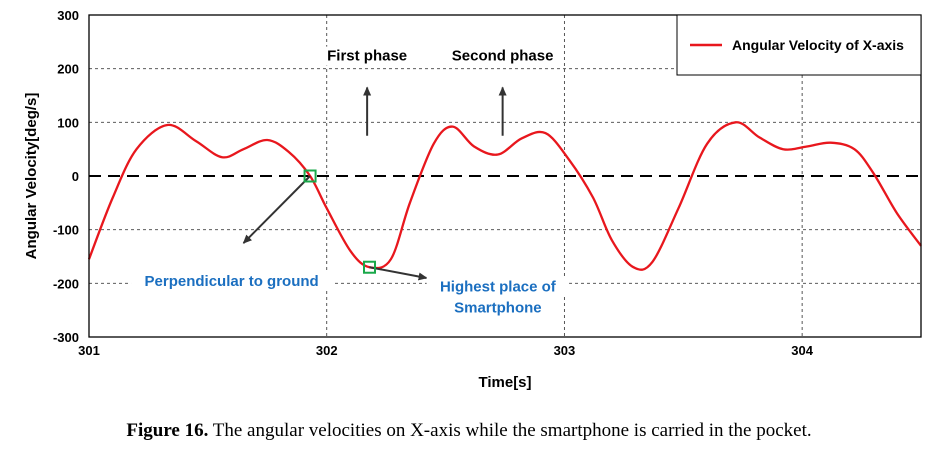 The image size is (938, 455). Describe the element at coordinates (89, 350) in the screenshot. I see `x-tick-label: 301` at that location.